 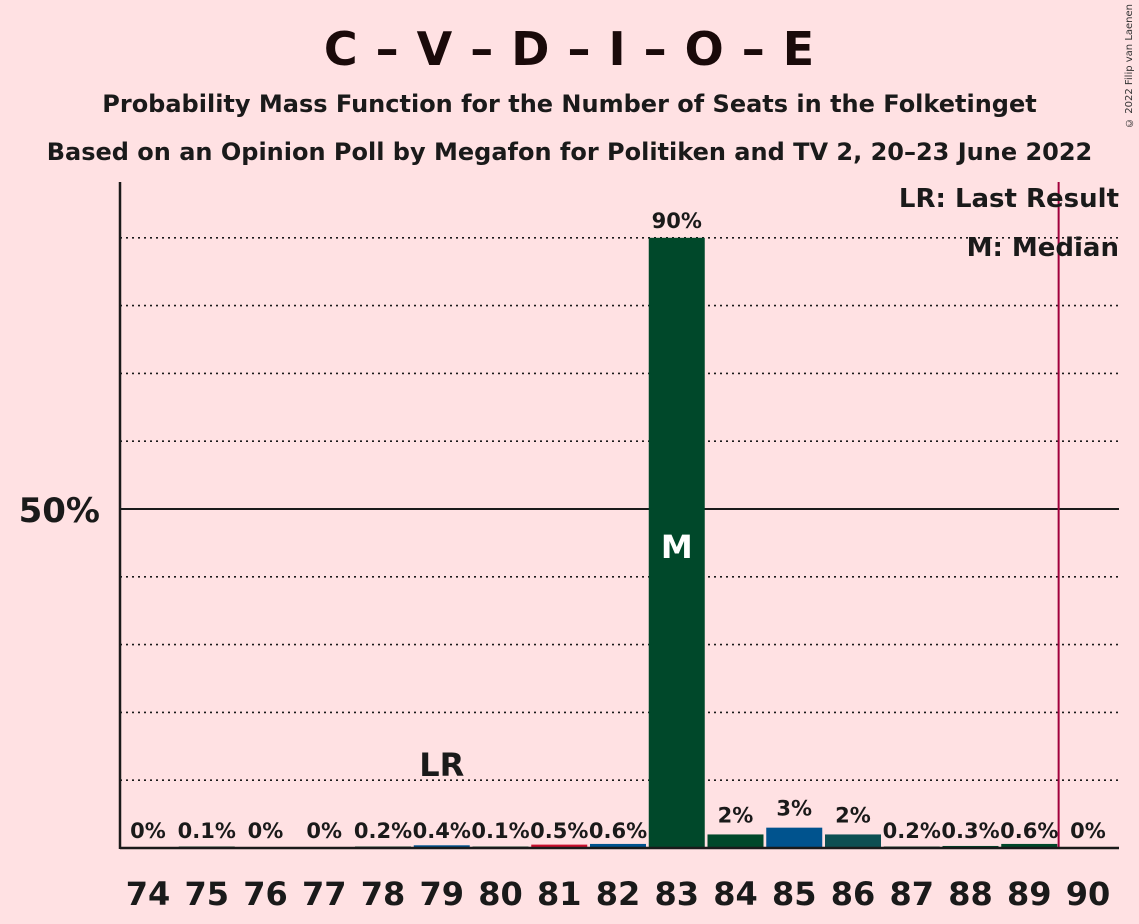 What do you see at coordinates (677, 221) in the screenshot?
I see `data-label-83: 90%` at bounding box center [677, 221].